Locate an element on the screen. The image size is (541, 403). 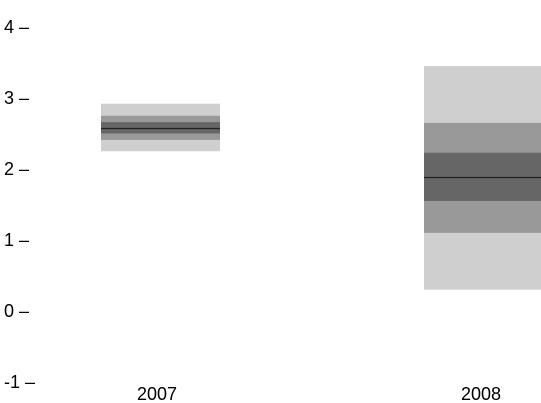
y-tick-label-2: 2 – is located at coordinates (16, 169).